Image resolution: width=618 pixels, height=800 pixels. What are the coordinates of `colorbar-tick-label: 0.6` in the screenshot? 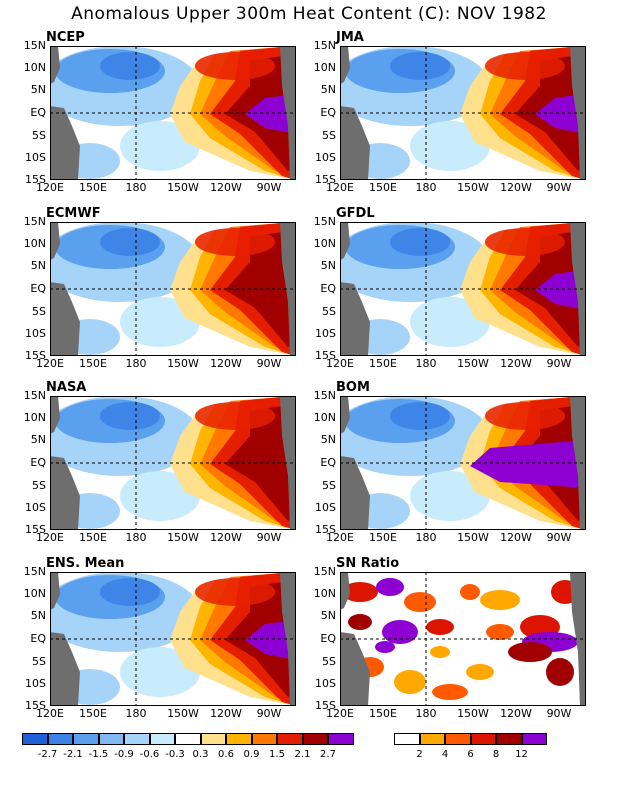 It's located at (226, 754).